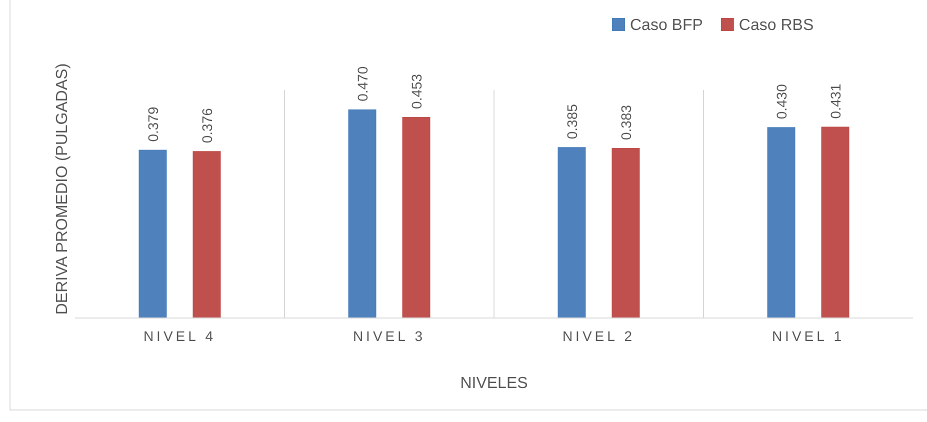 This screenshot has height=422, width=927. What do you see at coordinates (776, 25) in the screenshot?
I see `legend-label: Caso RBS` at bounding box center [776, 25].